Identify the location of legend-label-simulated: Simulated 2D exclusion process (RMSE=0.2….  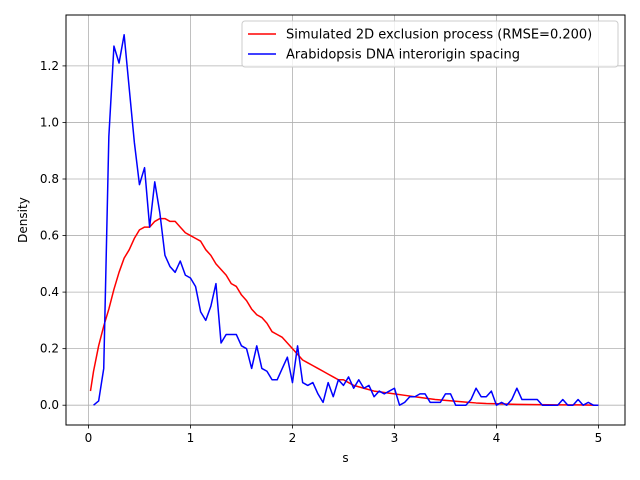
(439, 35).